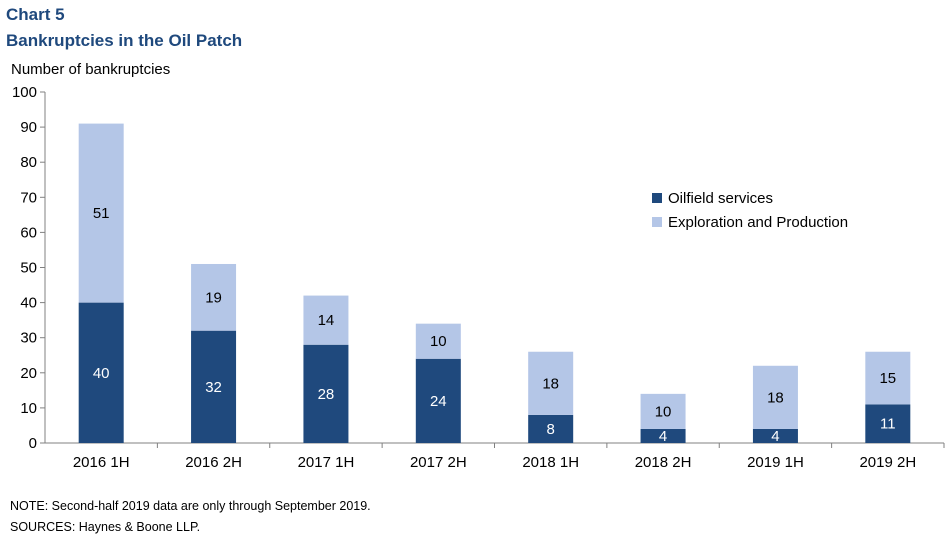 The height and width of the screenshot is (541, 949). What do you see at coordinates (101, 462) in the screenshot?
I see `x-tick-label: 2016 1H` at bounding box center [101, 462].